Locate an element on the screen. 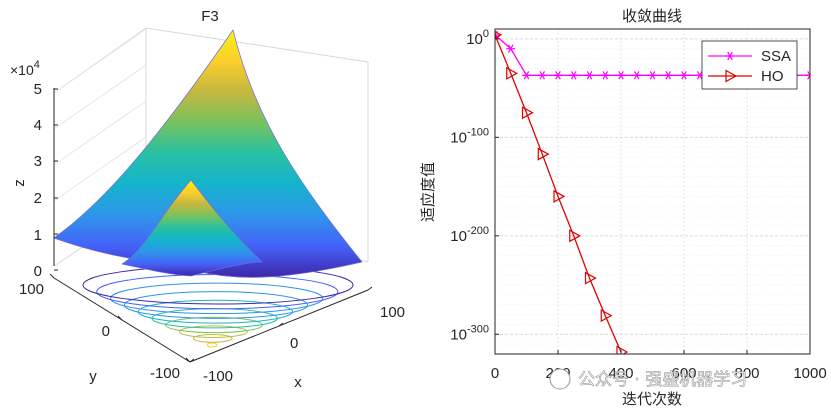  legend-markers is located at coordinates (730, 67).